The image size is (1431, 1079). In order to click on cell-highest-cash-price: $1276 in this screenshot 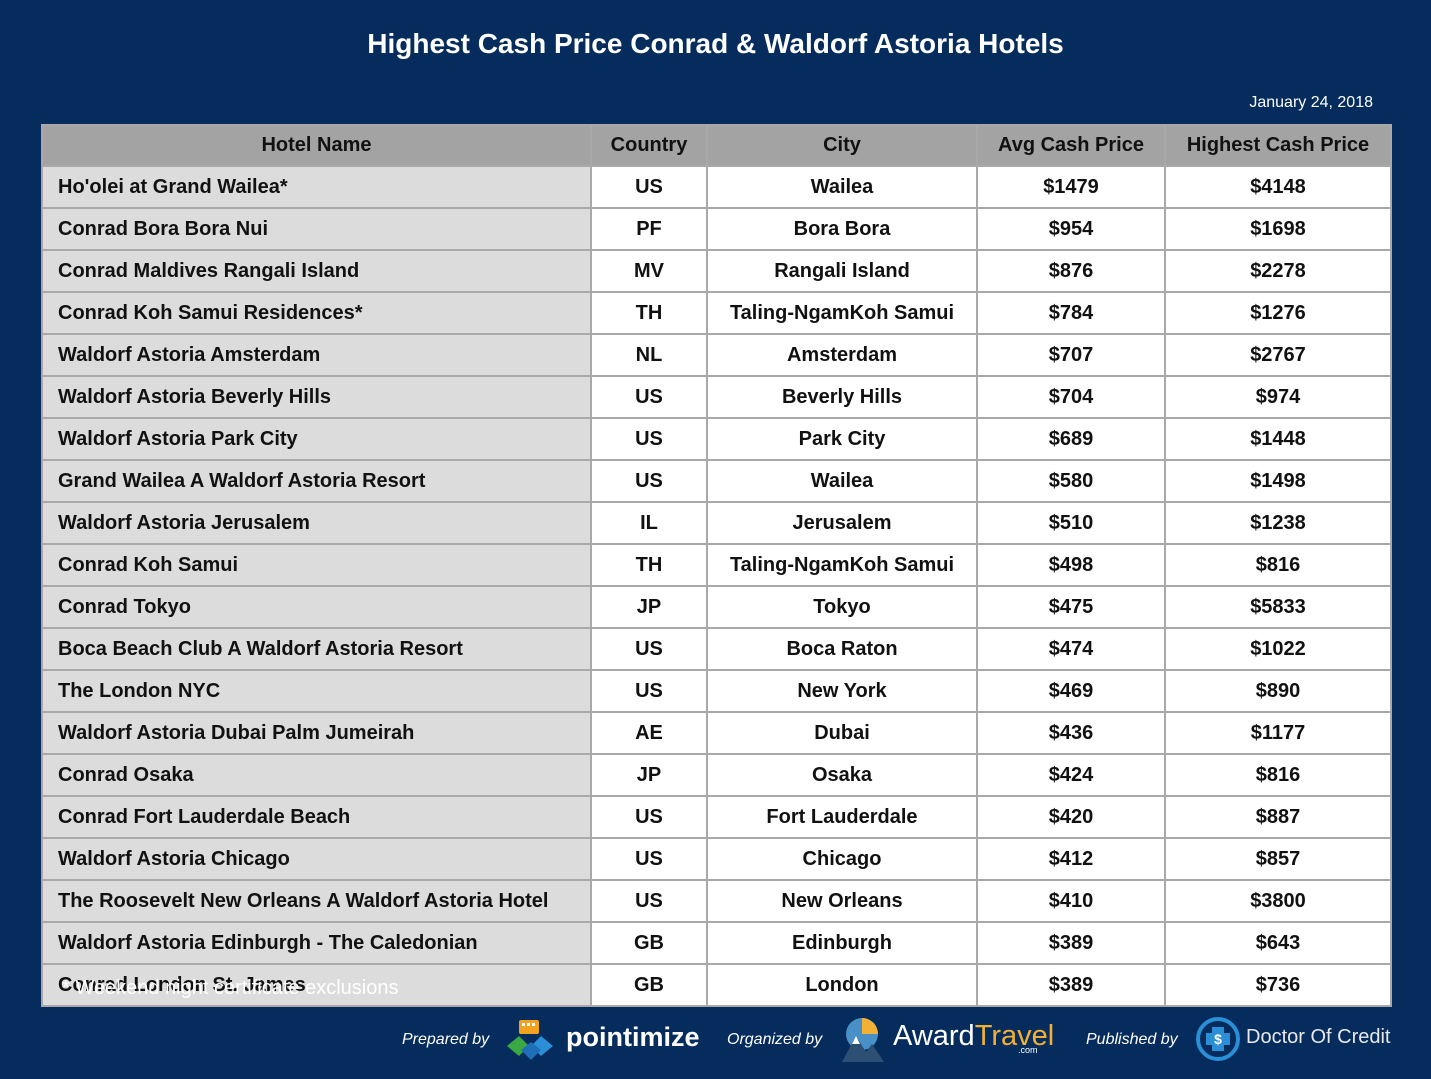, I will do `click(1278, 313)`.